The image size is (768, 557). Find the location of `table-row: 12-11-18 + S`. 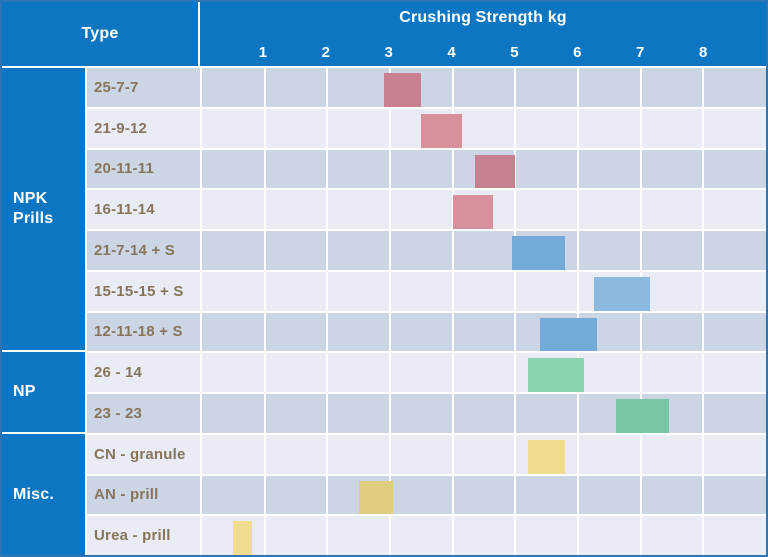

table-row: 12-11-18 + S is located at coordinates (426, 333).